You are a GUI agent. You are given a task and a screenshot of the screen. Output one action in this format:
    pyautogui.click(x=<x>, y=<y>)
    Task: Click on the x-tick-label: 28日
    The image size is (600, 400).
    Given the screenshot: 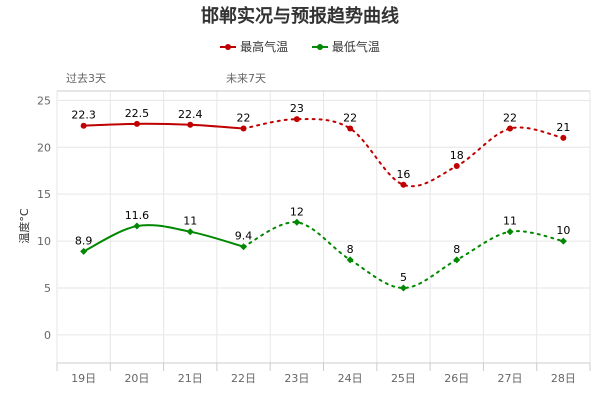 What is the action you would take?
    pyautogui.click(x=563, y=378)
    